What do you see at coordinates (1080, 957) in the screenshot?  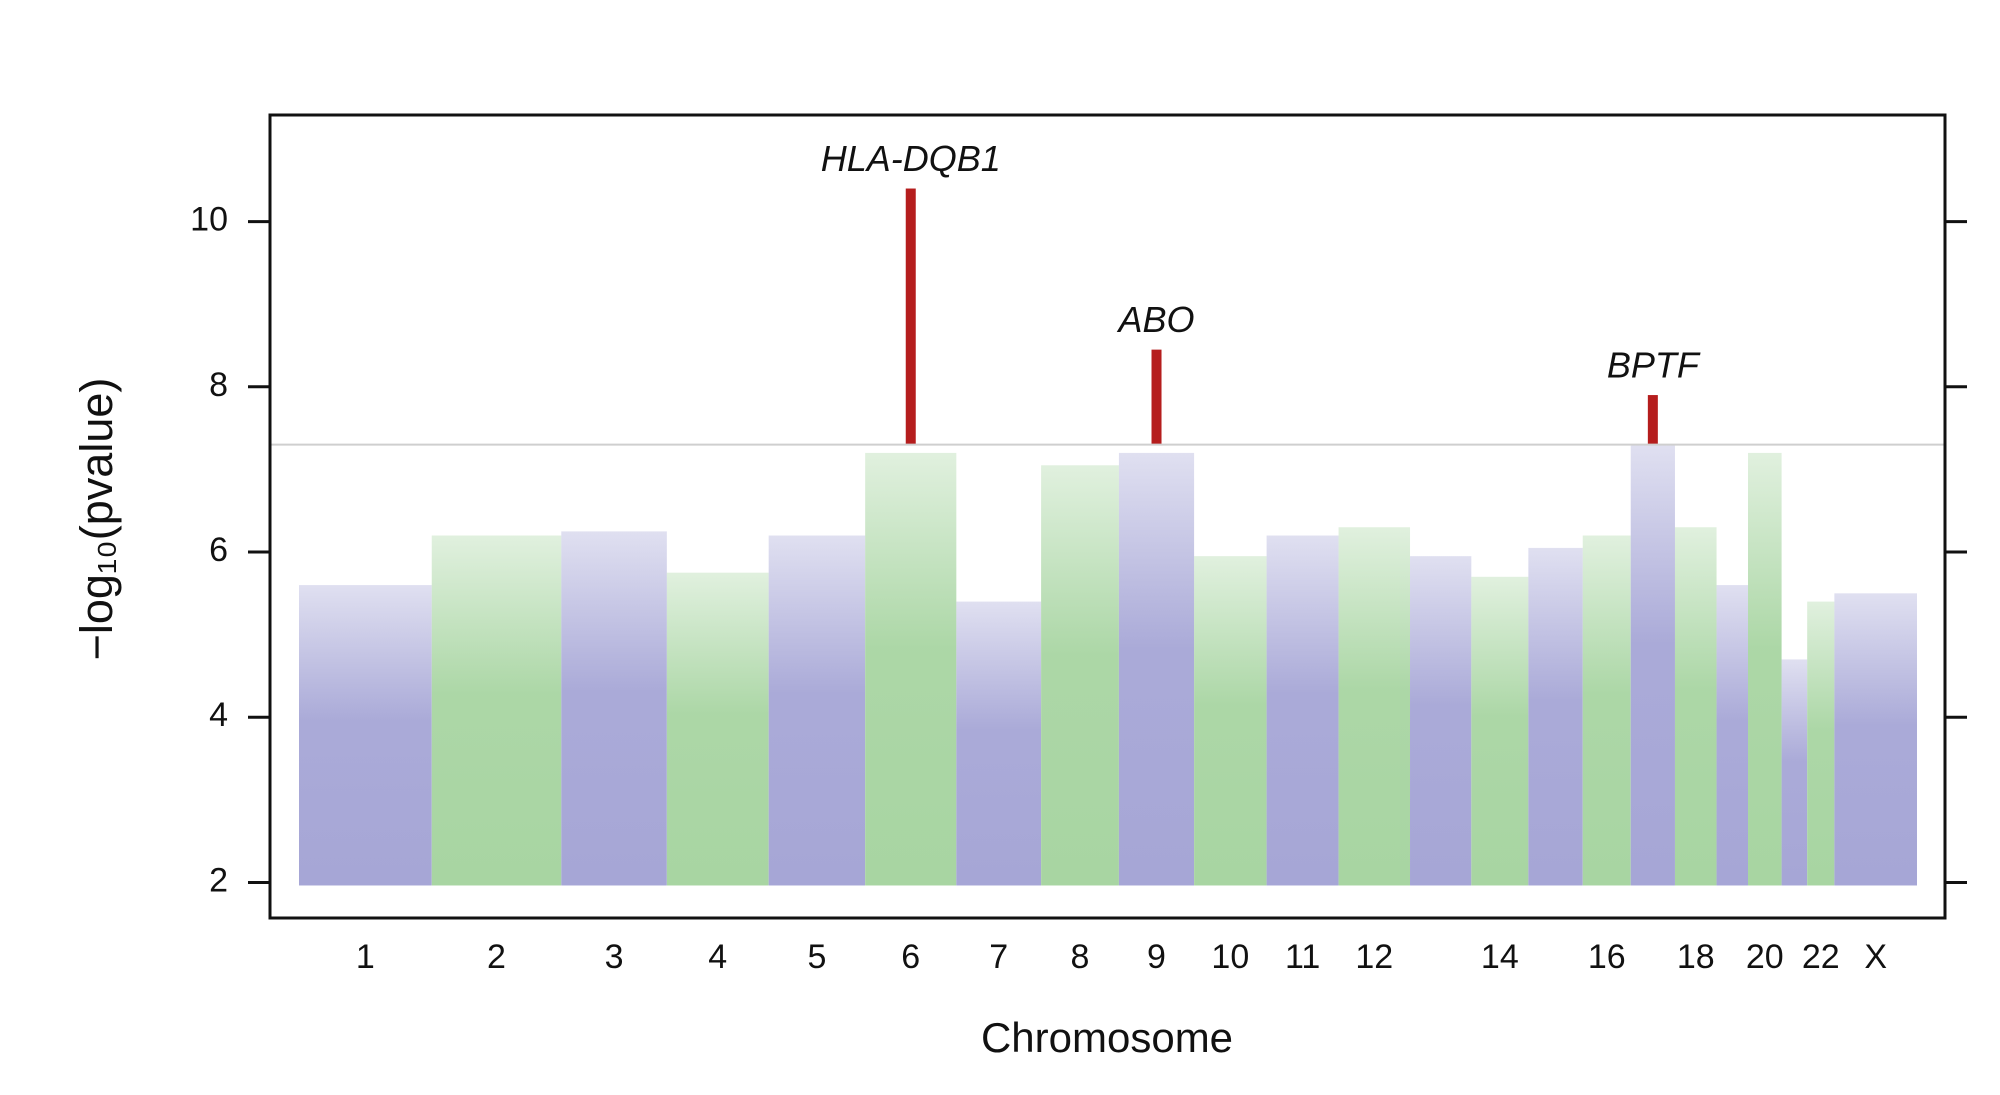 I see `x-tick-label: 8` at bounding box center [1080, 957].